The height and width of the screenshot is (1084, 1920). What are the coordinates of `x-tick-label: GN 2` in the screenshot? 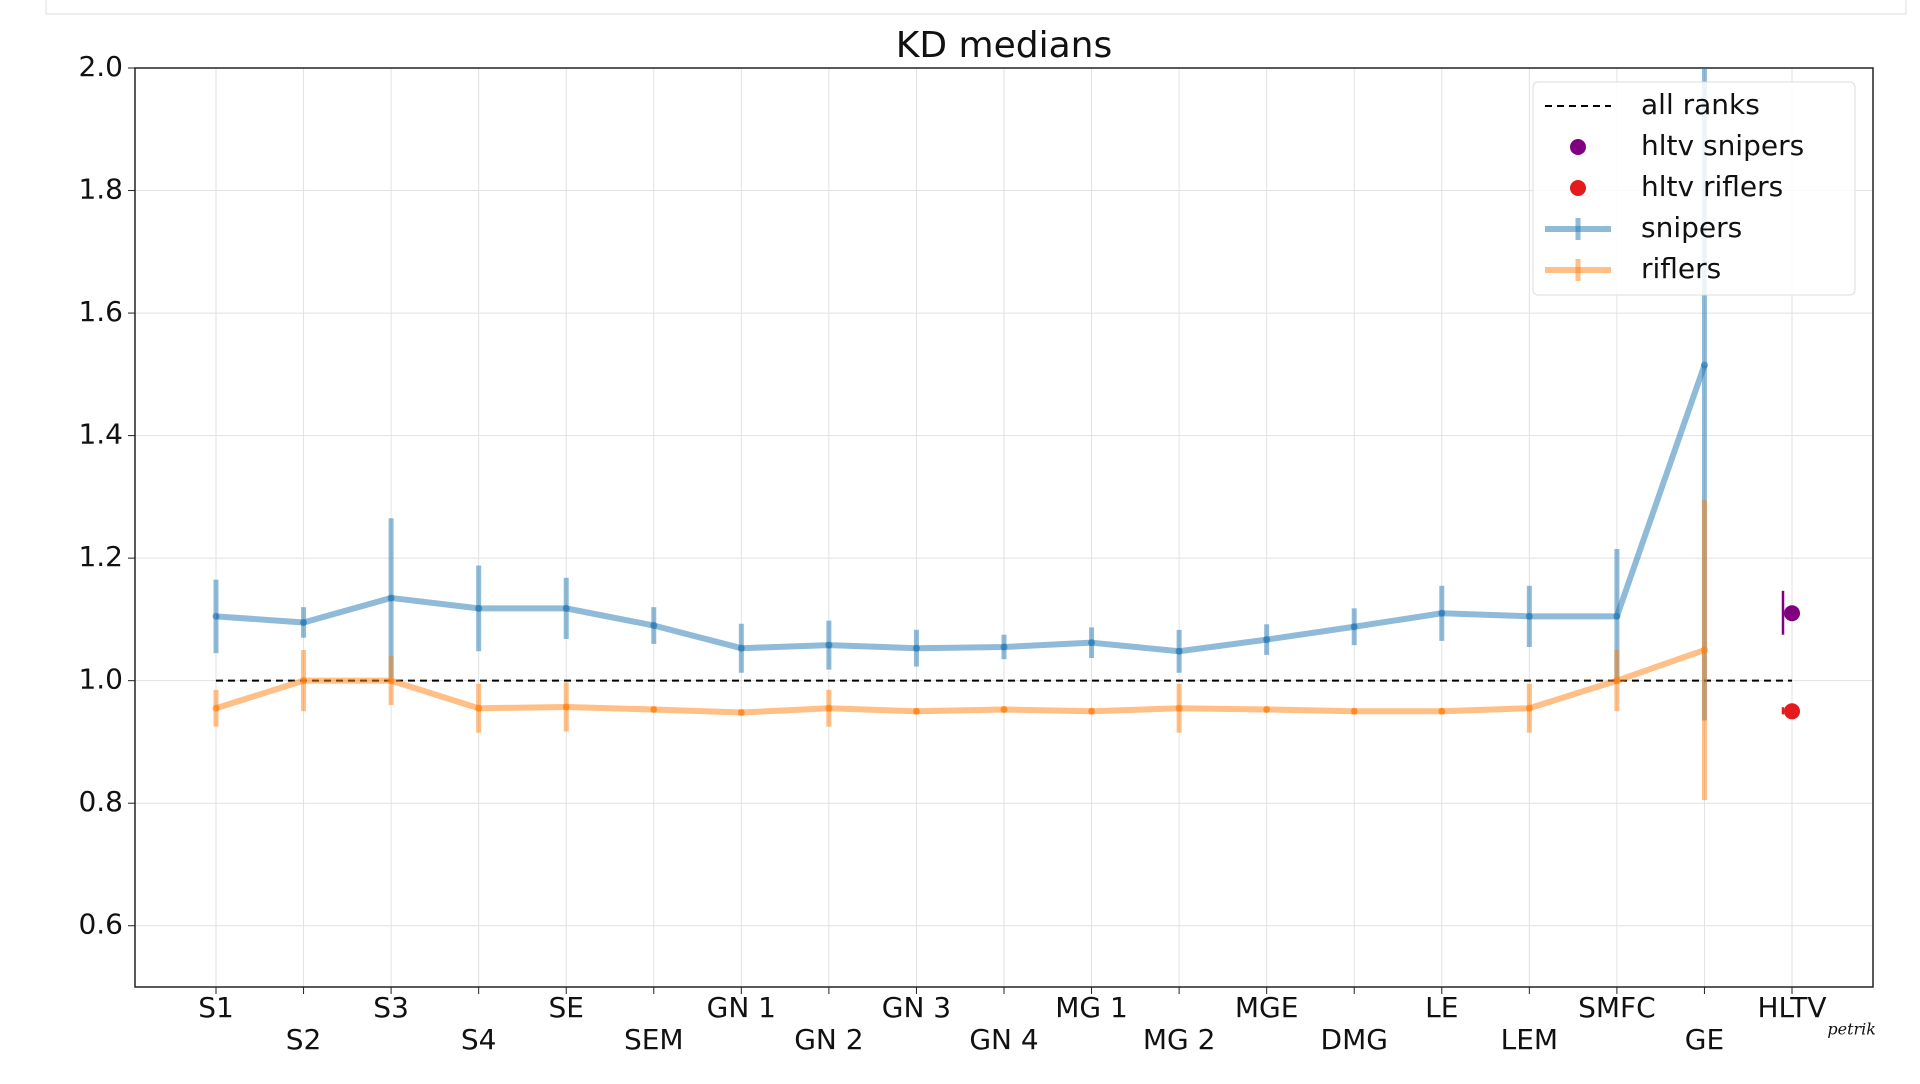 It's located at (828, 1039).